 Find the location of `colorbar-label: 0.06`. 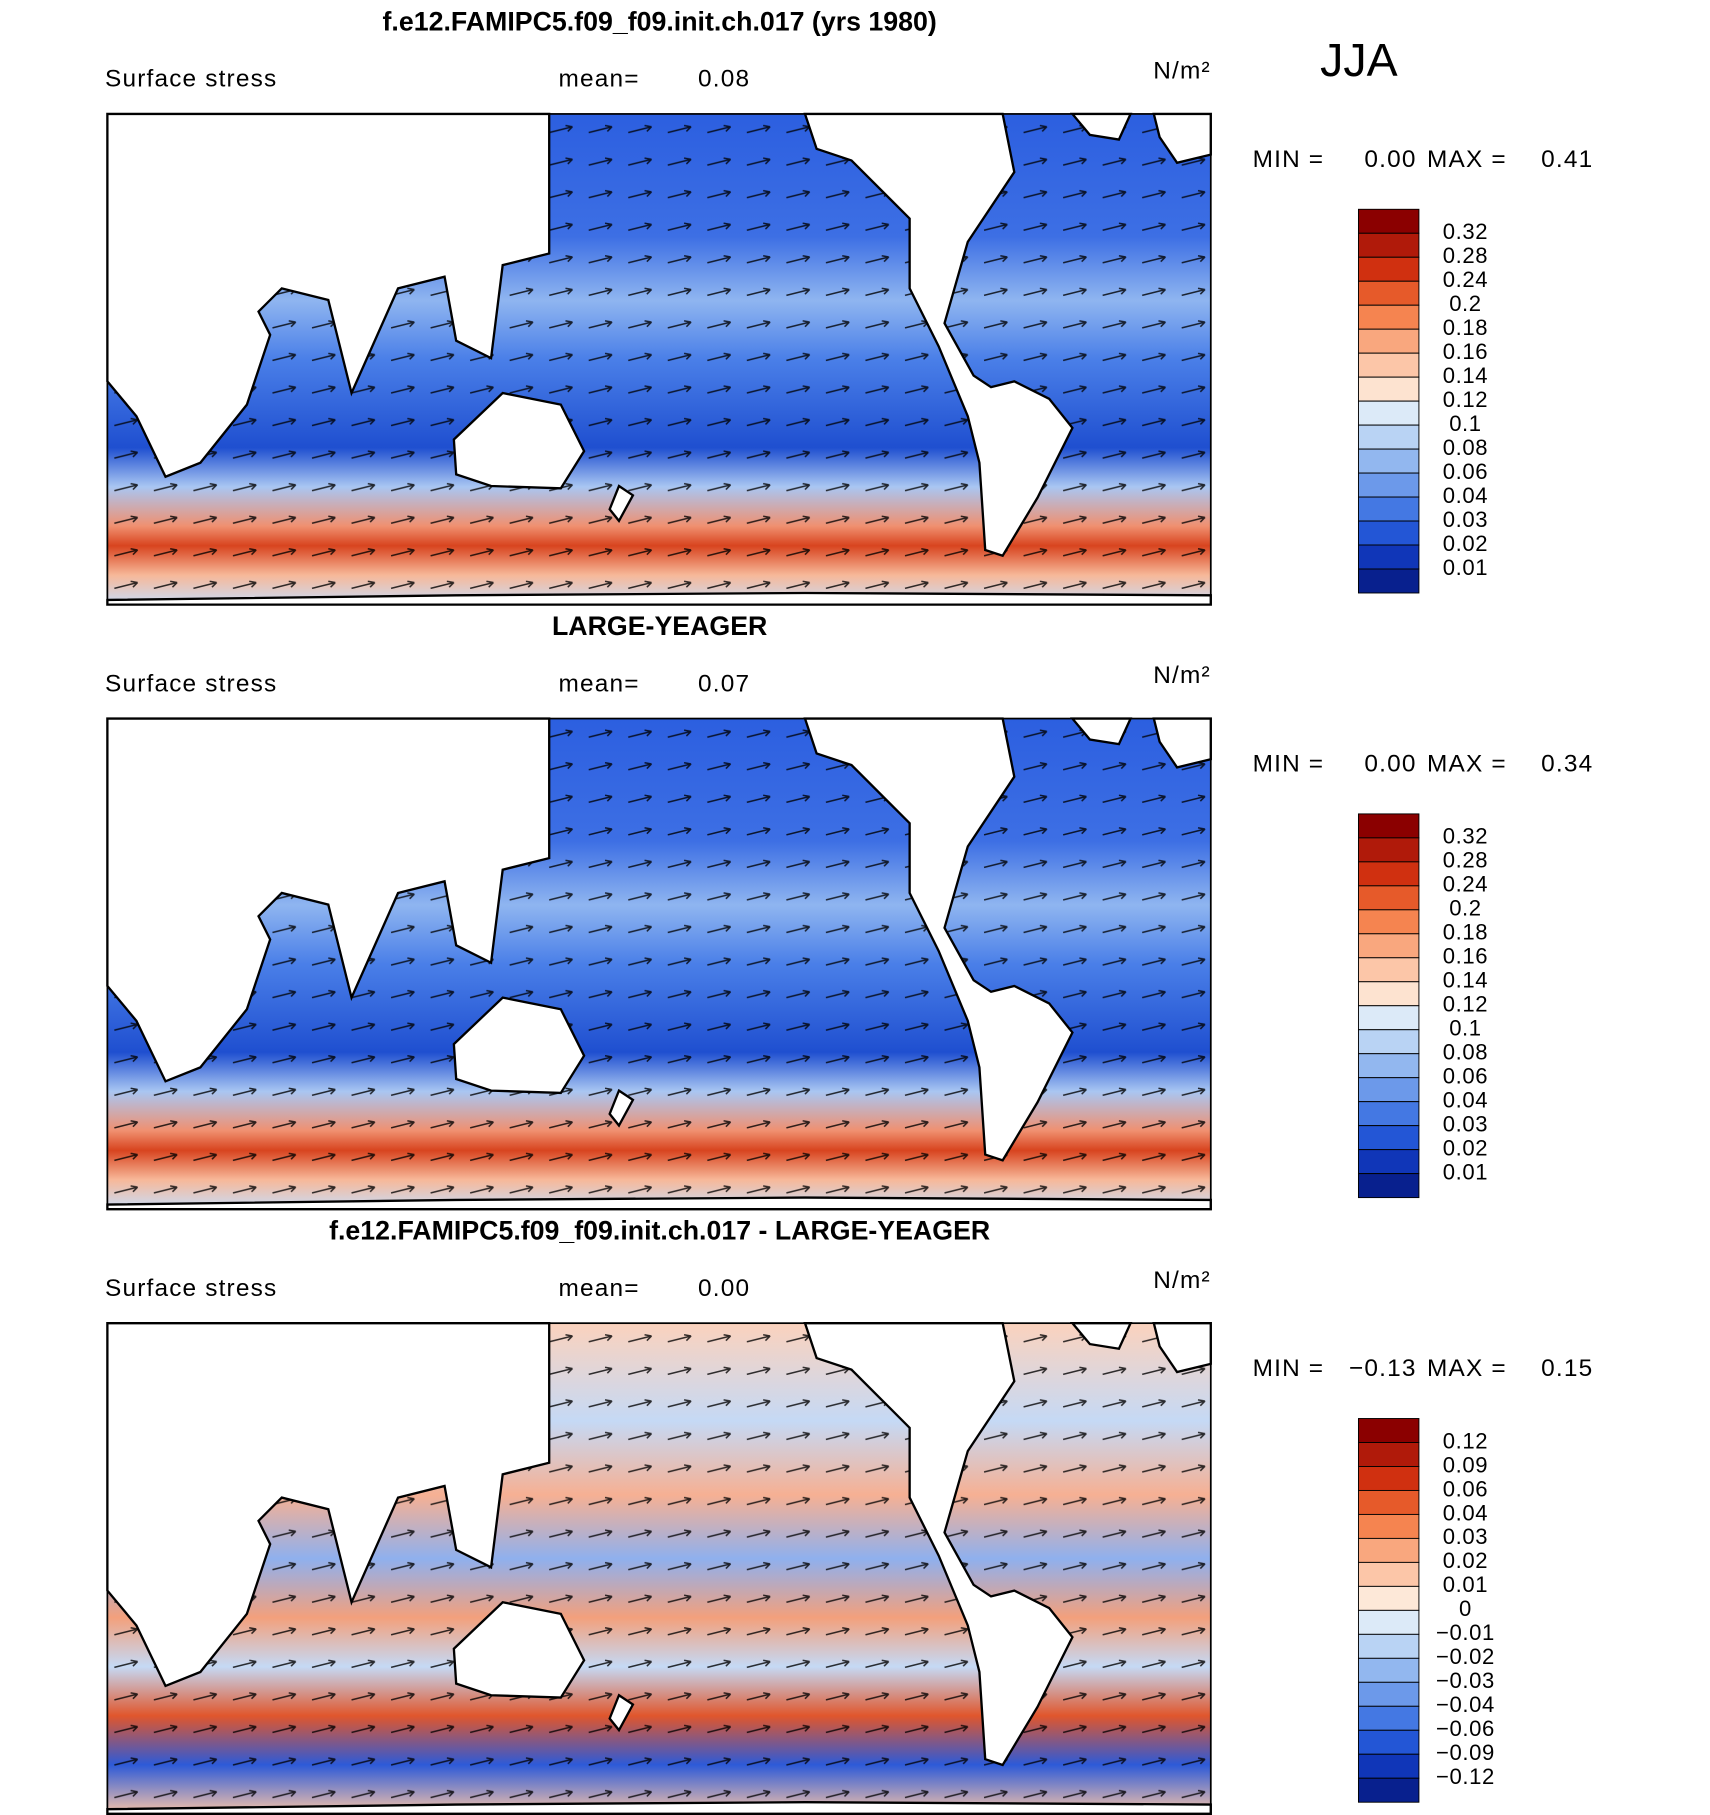

colorbar-label: 0.06 is located at coordinates (1465, 1076).